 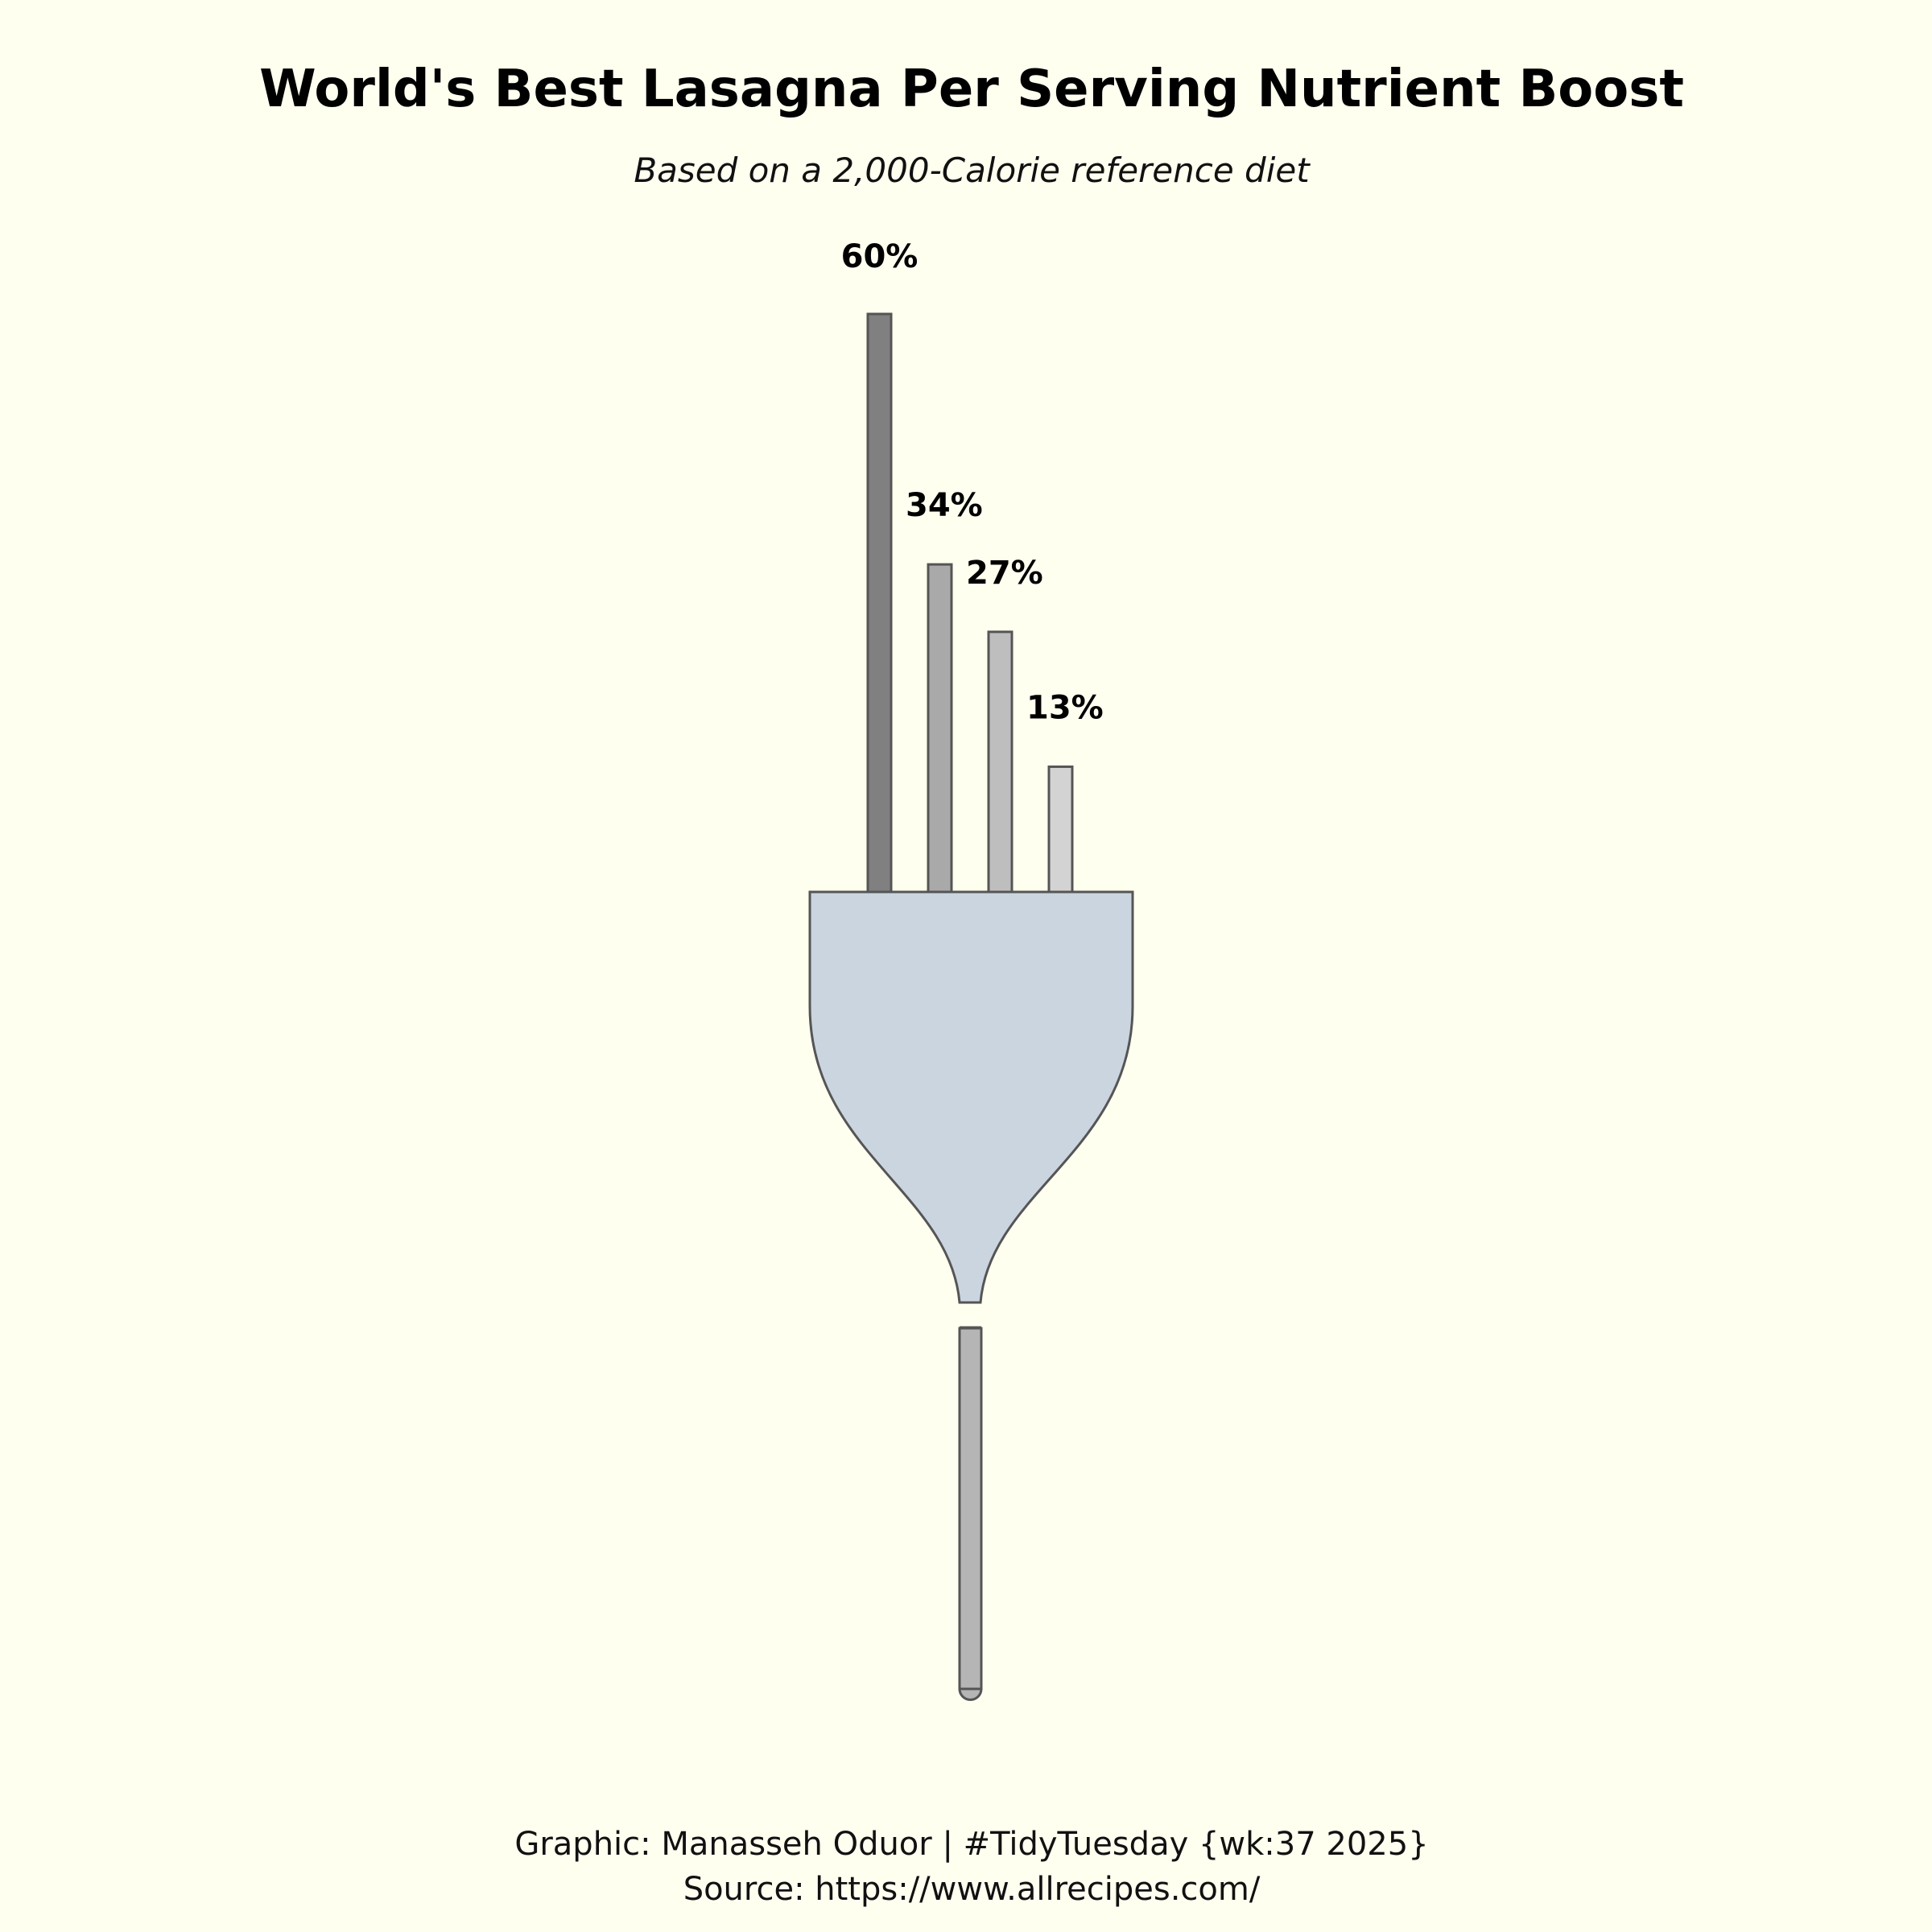 I want to click on fork-handle-shape, so click(x=970, y=1508).